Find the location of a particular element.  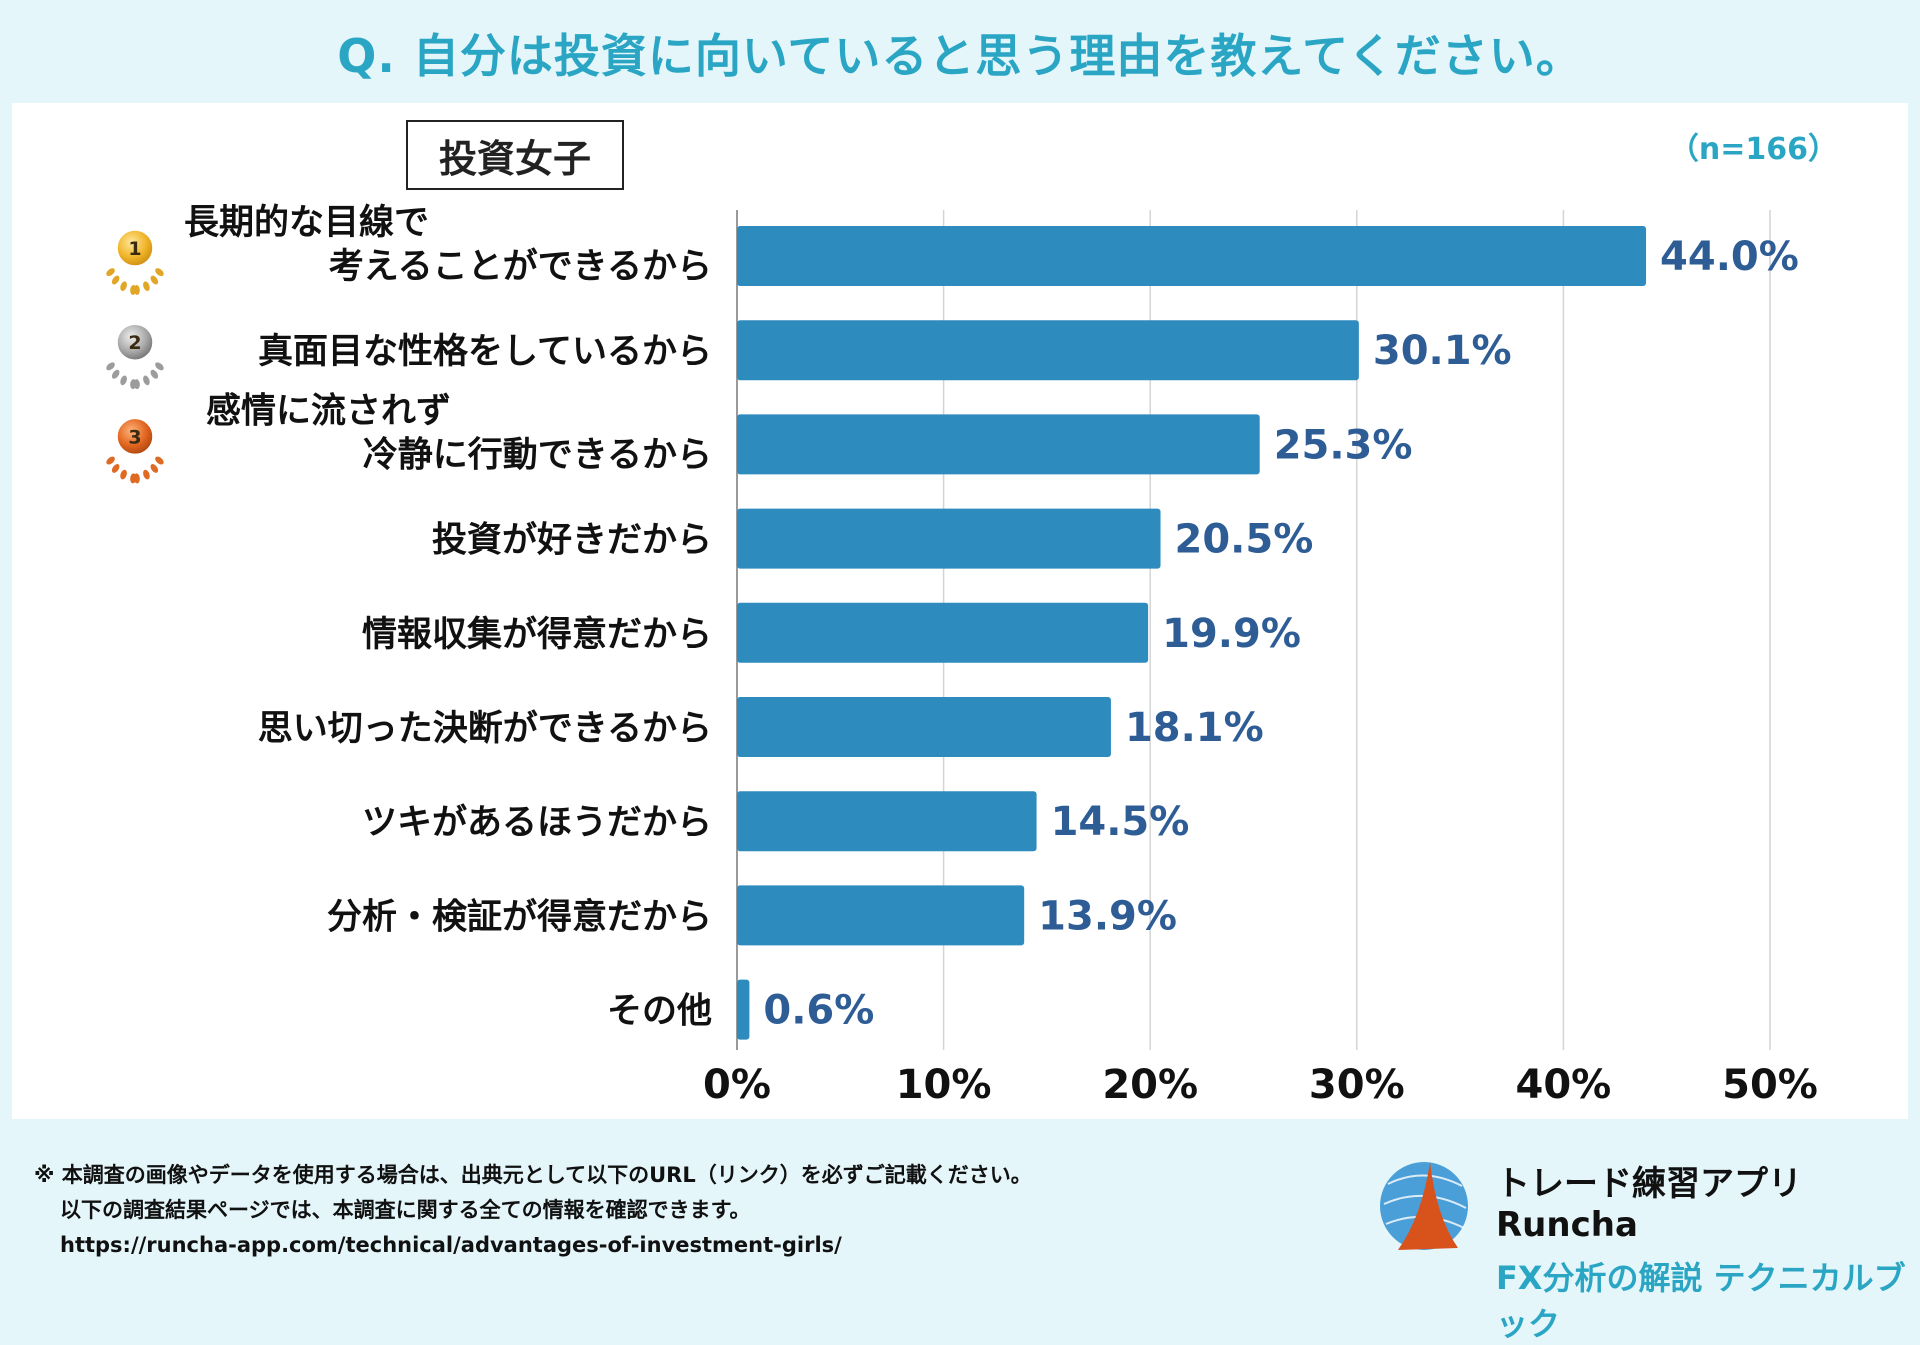

category-label: 冷静に行動できるから is located at coordinates (537, 455).